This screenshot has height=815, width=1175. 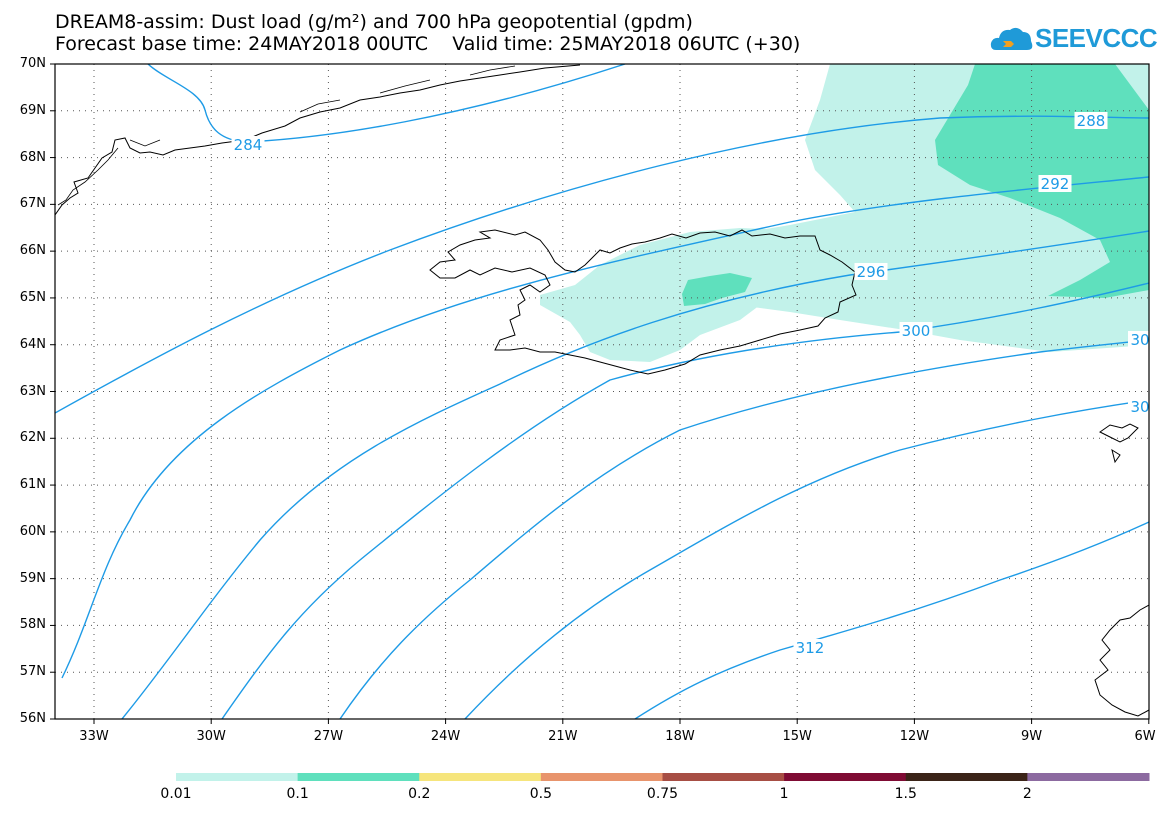 I want to click on contour-label: 312, so click(x=810, y=648).